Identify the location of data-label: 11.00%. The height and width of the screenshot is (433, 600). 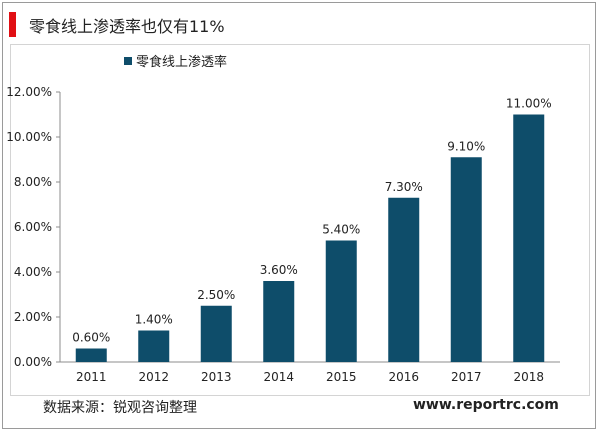
(529, 104).